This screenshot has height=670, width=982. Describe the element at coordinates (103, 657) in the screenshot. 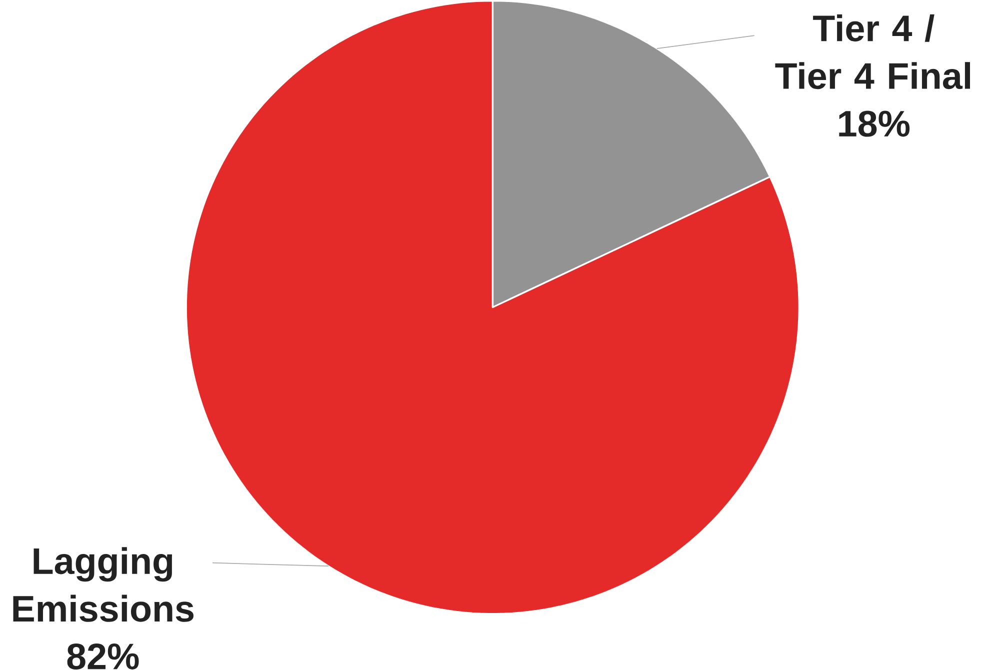

I see `data-label: 82%` at that location.